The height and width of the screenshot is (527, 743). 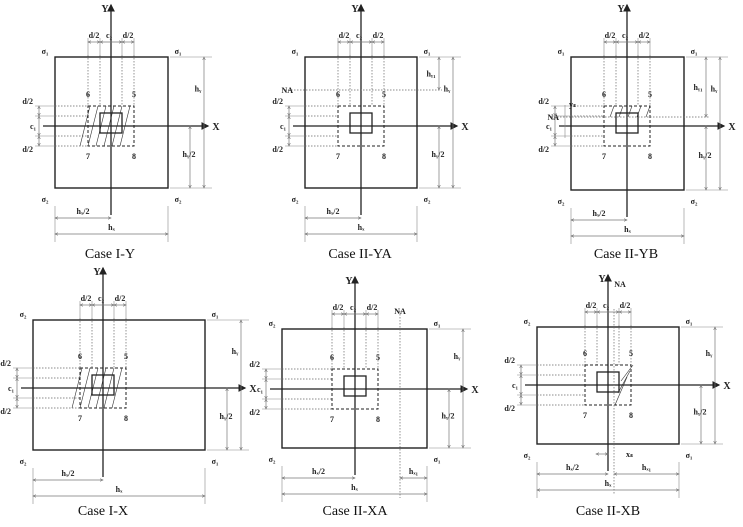 I want to click on corner-stress-tl: σ₂, so click(x=272, y=323).